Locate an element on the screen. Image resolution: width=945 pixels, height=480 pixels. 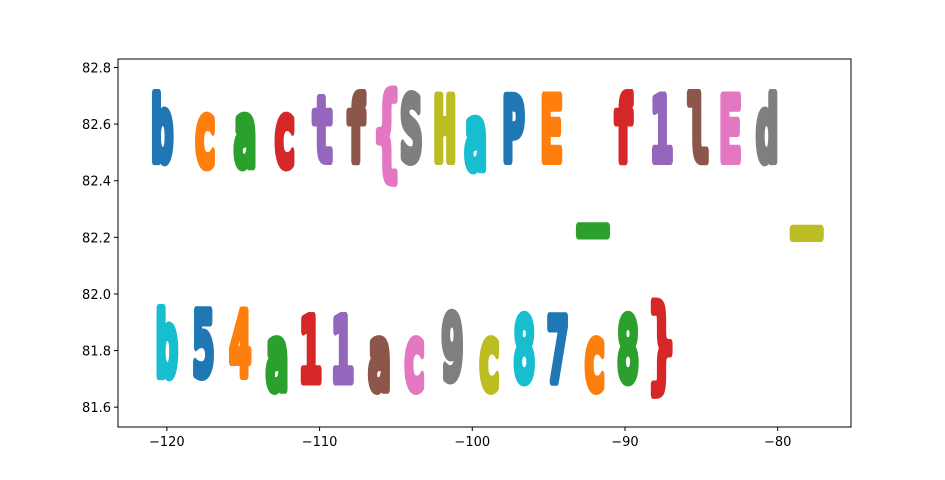
x-axis: −120 −110 −100 −90 −80 is located at coordinates (470, 438).